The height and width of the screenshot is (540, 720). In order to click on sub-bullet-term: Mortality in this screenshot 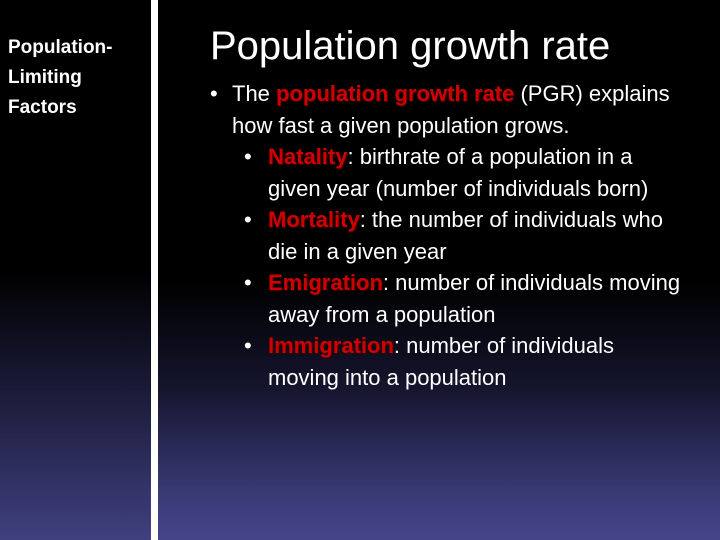, I will do `click(314, 219)`.